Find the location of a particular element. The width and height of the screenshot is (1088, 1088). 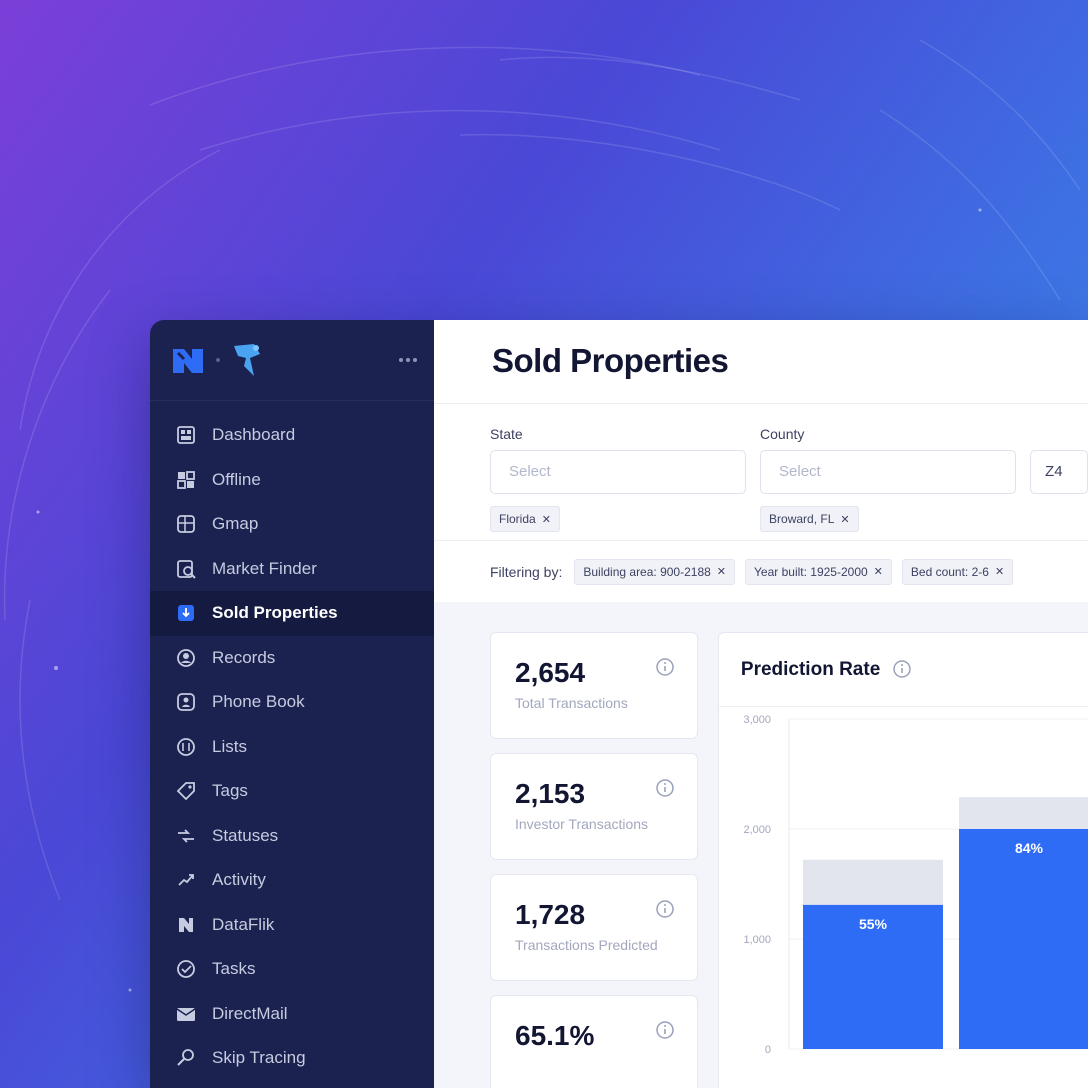

sidebar-item-statuses: Statuses is located at coordinates (292, 836).